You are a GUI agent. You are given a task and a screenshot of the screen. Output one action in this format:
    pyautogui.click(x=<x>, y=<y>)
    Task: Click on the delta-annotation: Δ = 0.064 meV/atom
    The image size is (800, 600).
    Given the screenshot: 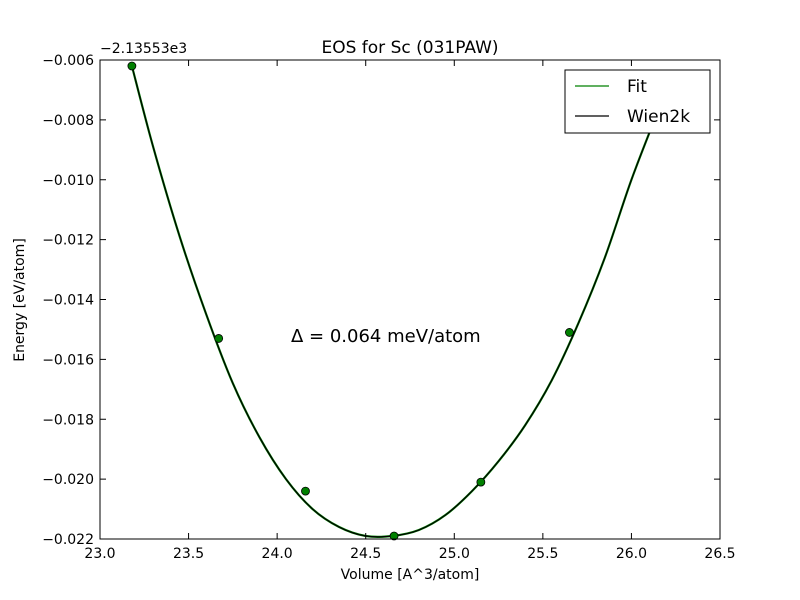 What is the action you would take?
    pyautogui.click(x=386, y=336)
    